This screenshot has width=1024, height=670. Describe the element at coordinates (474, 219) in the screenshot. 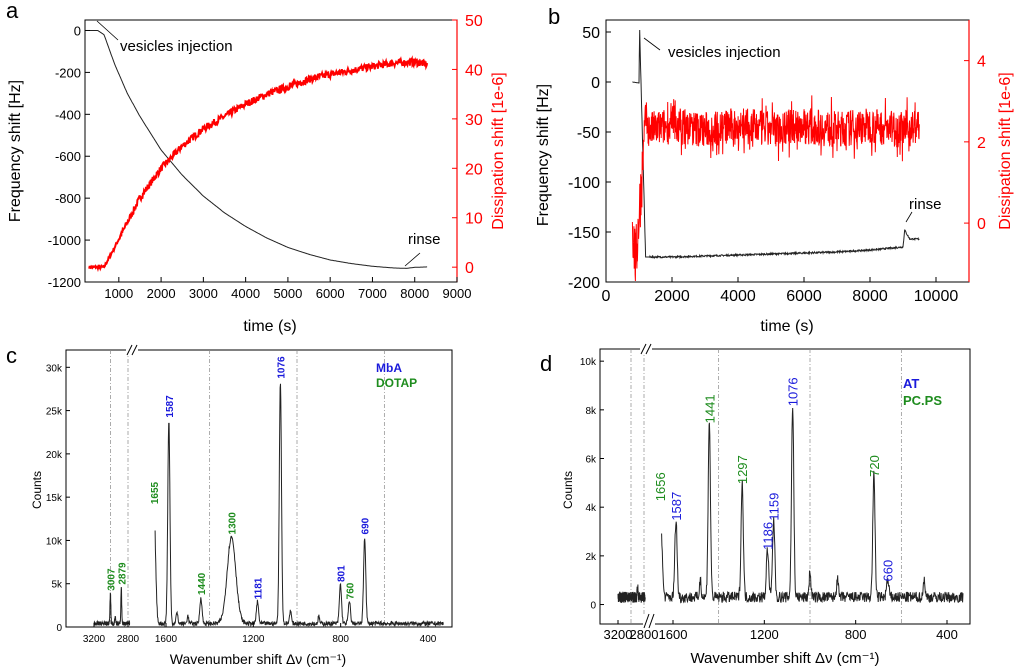

I see `panel-a-y2tick-label: 10` at that location.